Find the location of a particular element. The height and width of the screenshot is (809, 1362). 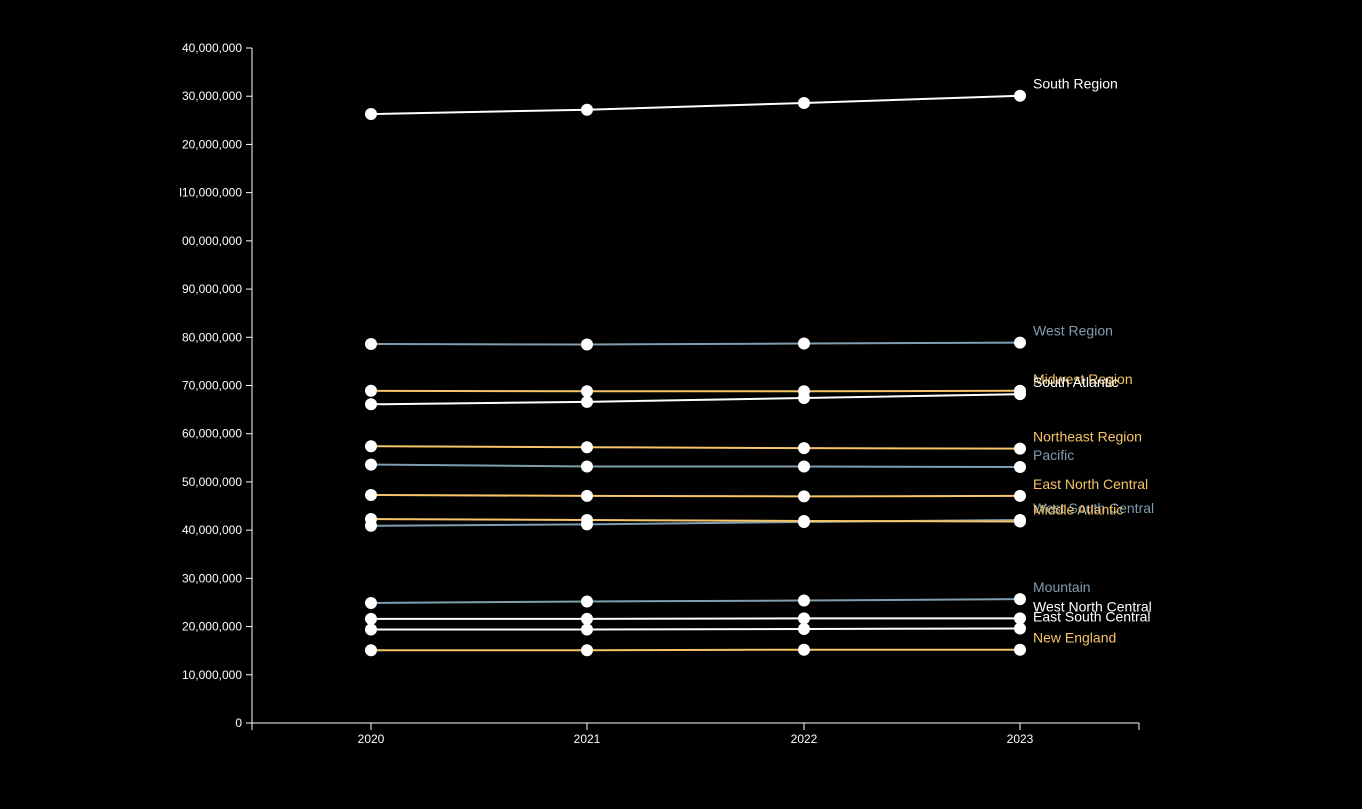

y-tick-label: 70,000,000 is located at coordinates (212, 386).